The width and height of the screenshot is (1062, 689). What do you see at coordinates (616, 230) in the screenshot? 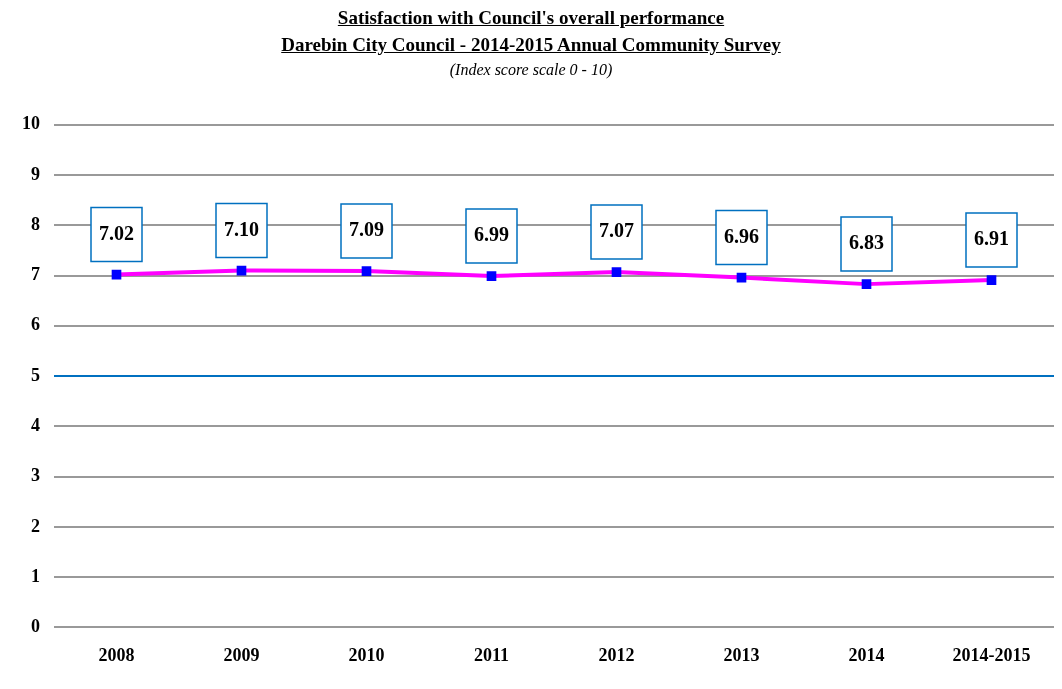
I see `data-label: 7.07` at bounding box center [616, 230].